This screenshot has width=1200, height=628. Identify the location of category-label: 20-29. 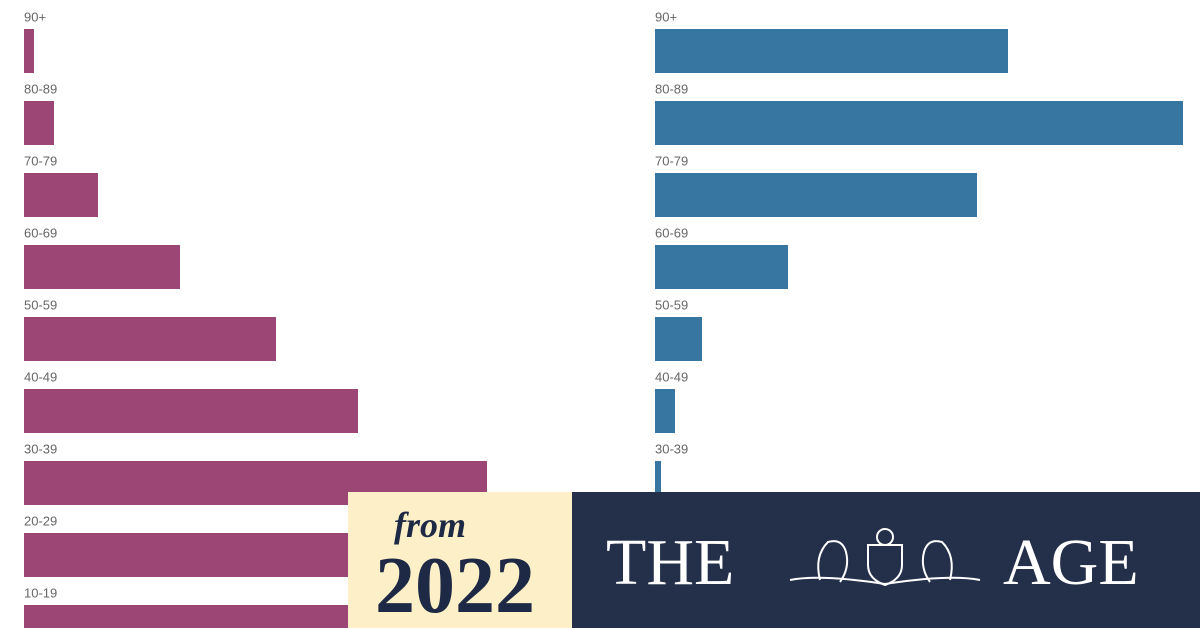
(40, 520).